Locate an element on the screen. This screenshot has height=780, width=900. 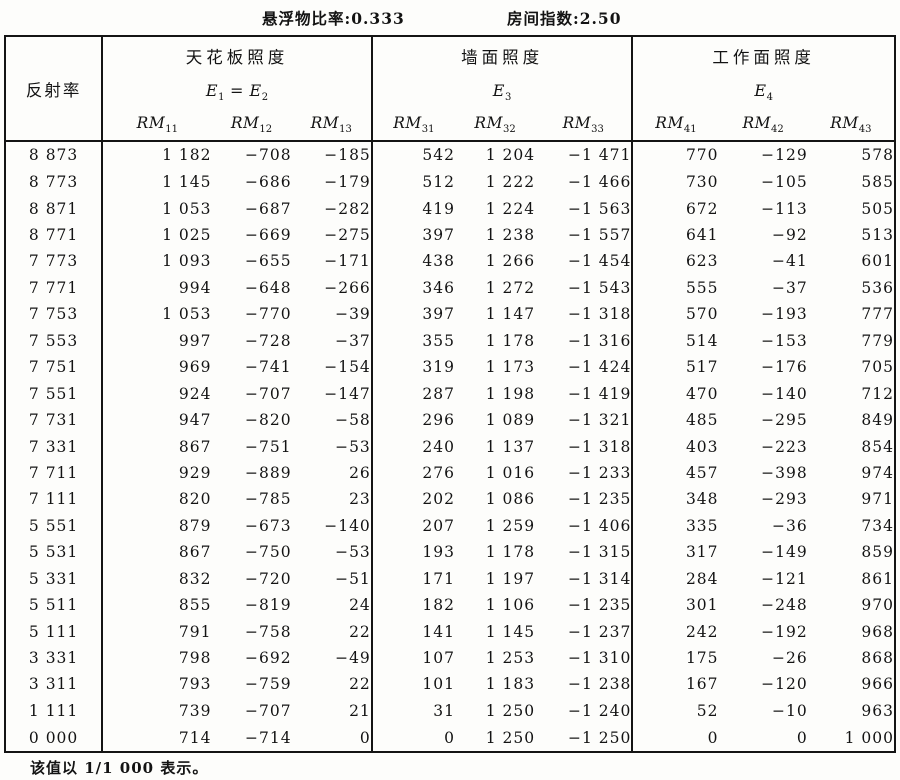
value-cell: 438 is located at coordinates (438, 261).